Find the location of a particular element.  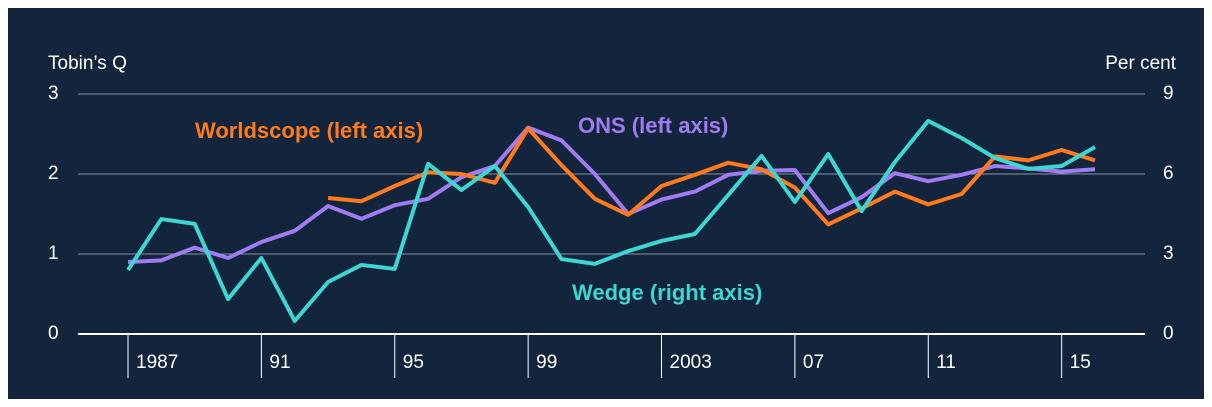

x-tick-label: 95 is located at coordinates (413, 362).